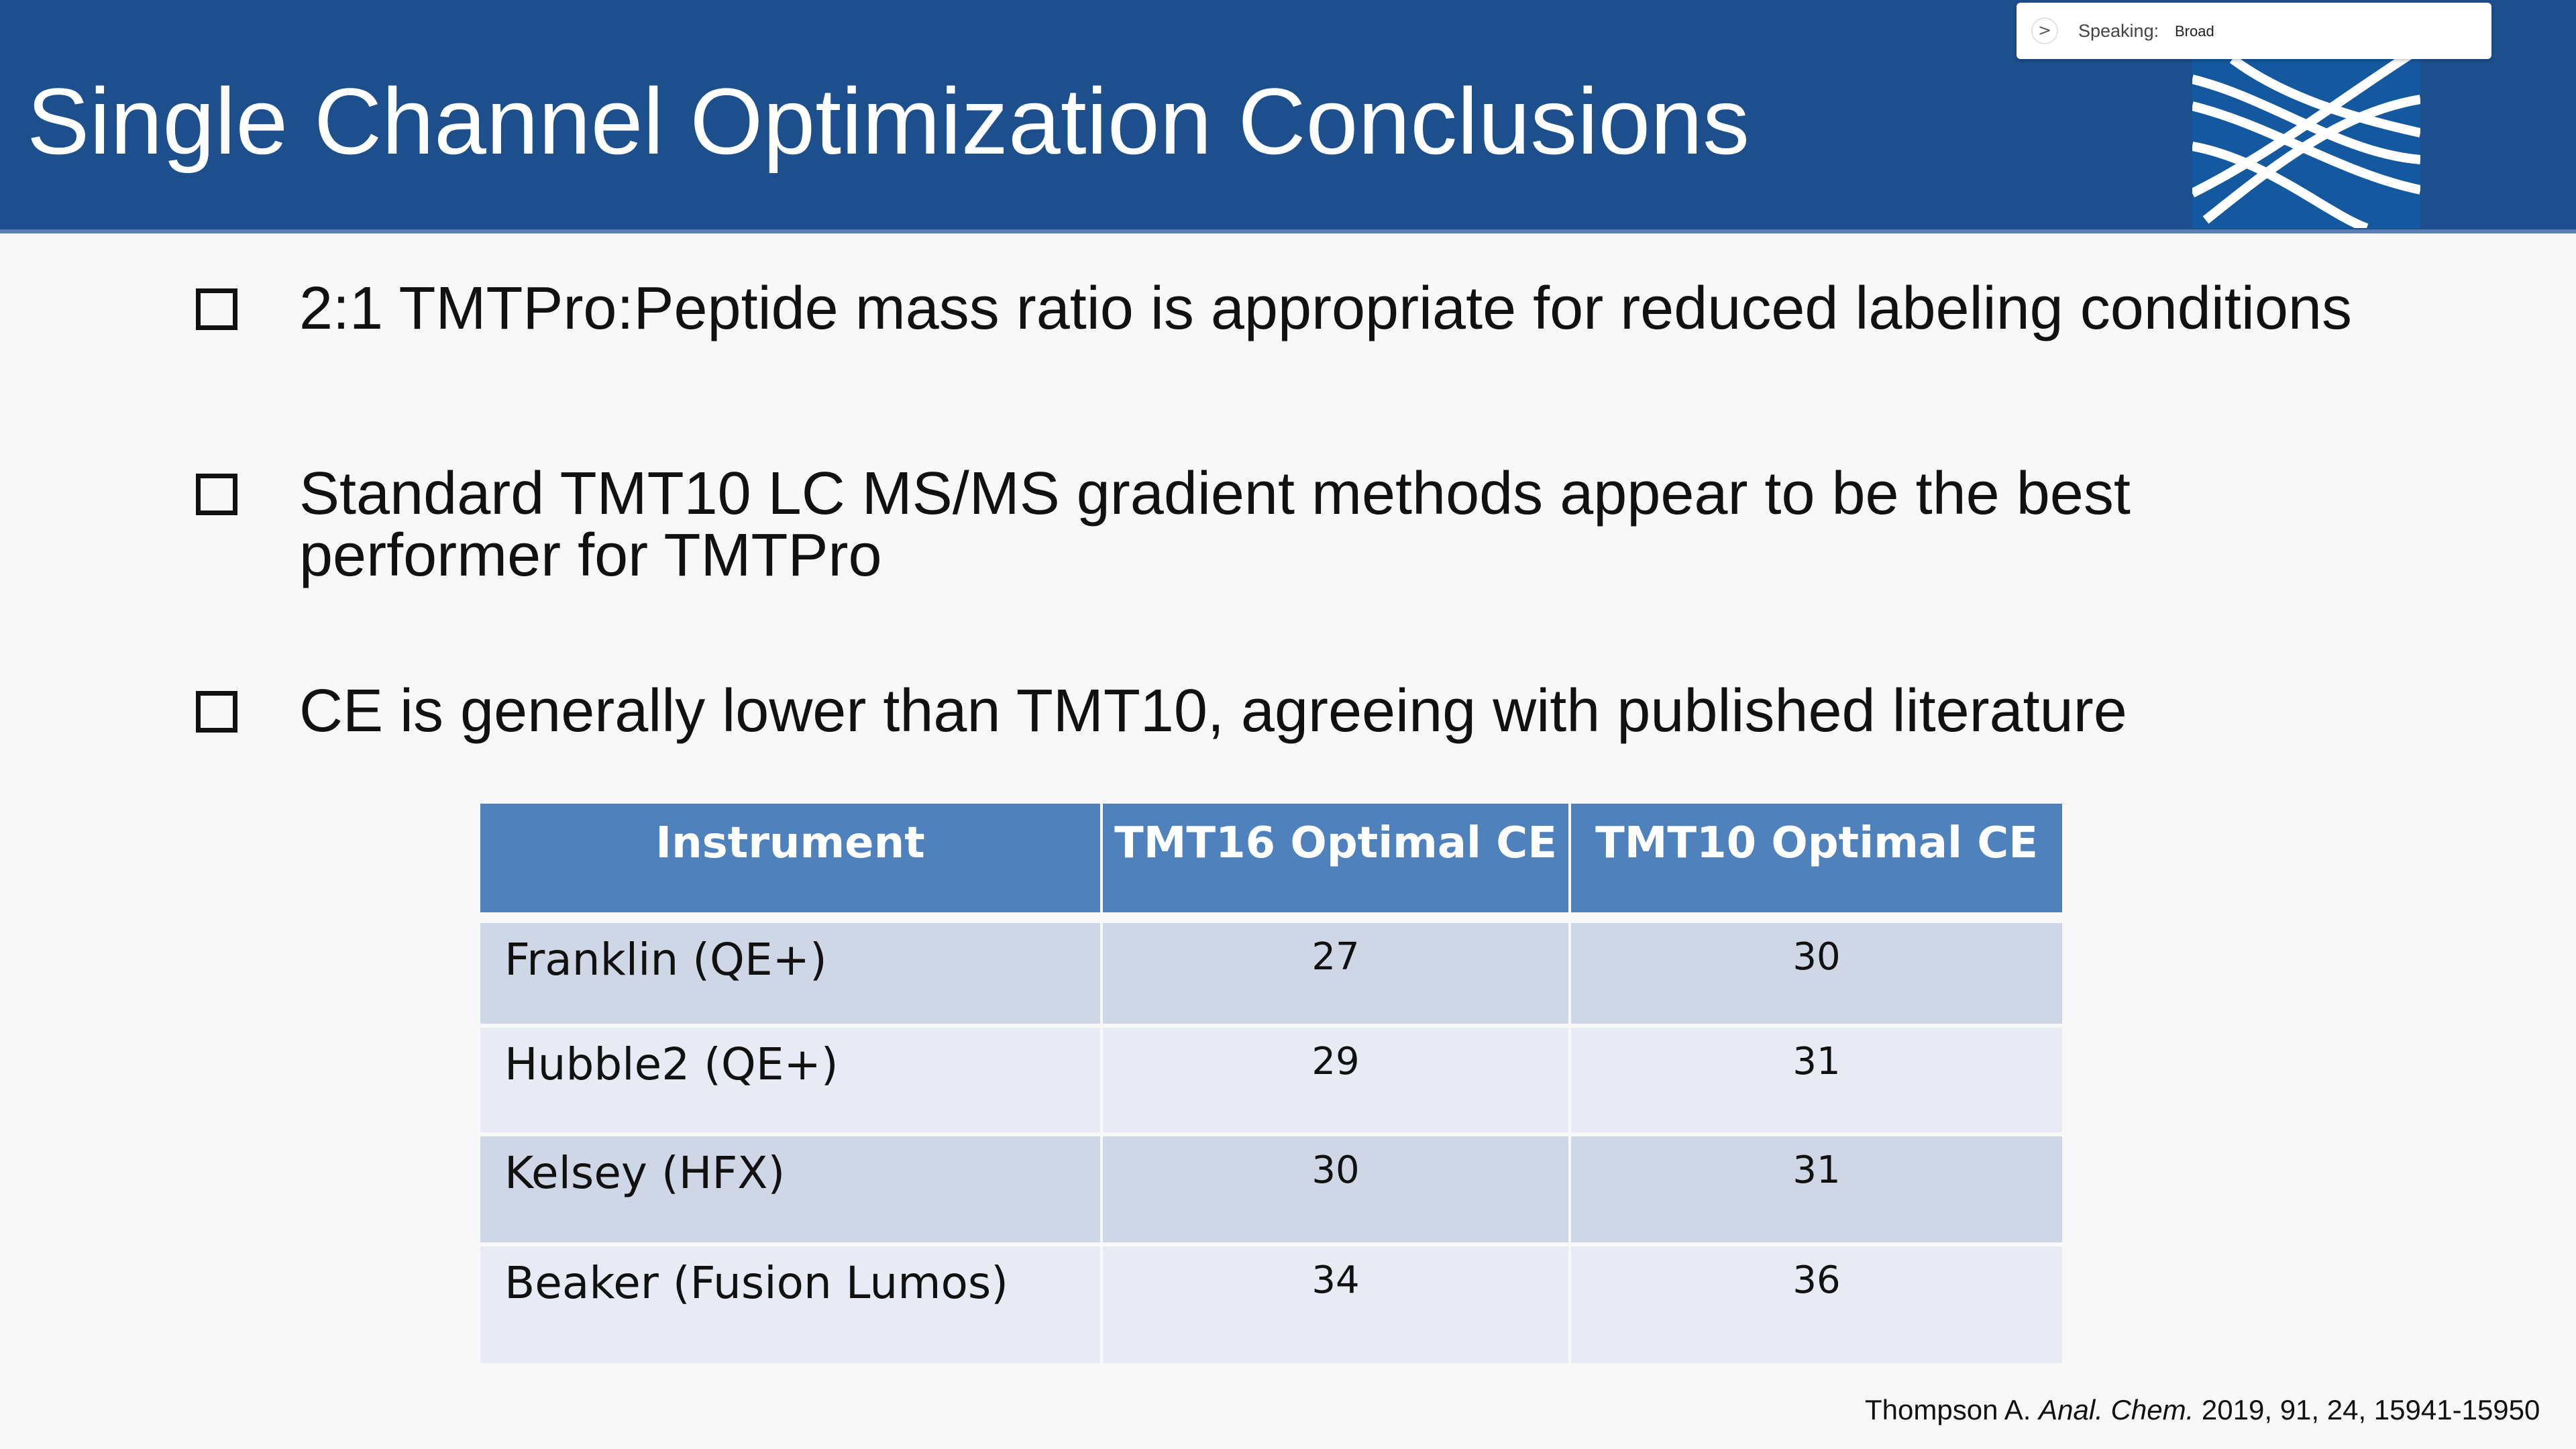  I want to click on logo-mark, so click(2306, 143).